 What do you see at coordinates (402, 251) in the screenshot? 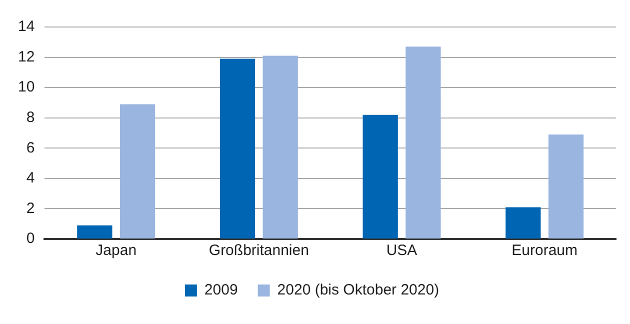
I see `x-tick-label: USA` at bounding box center [402, 251].